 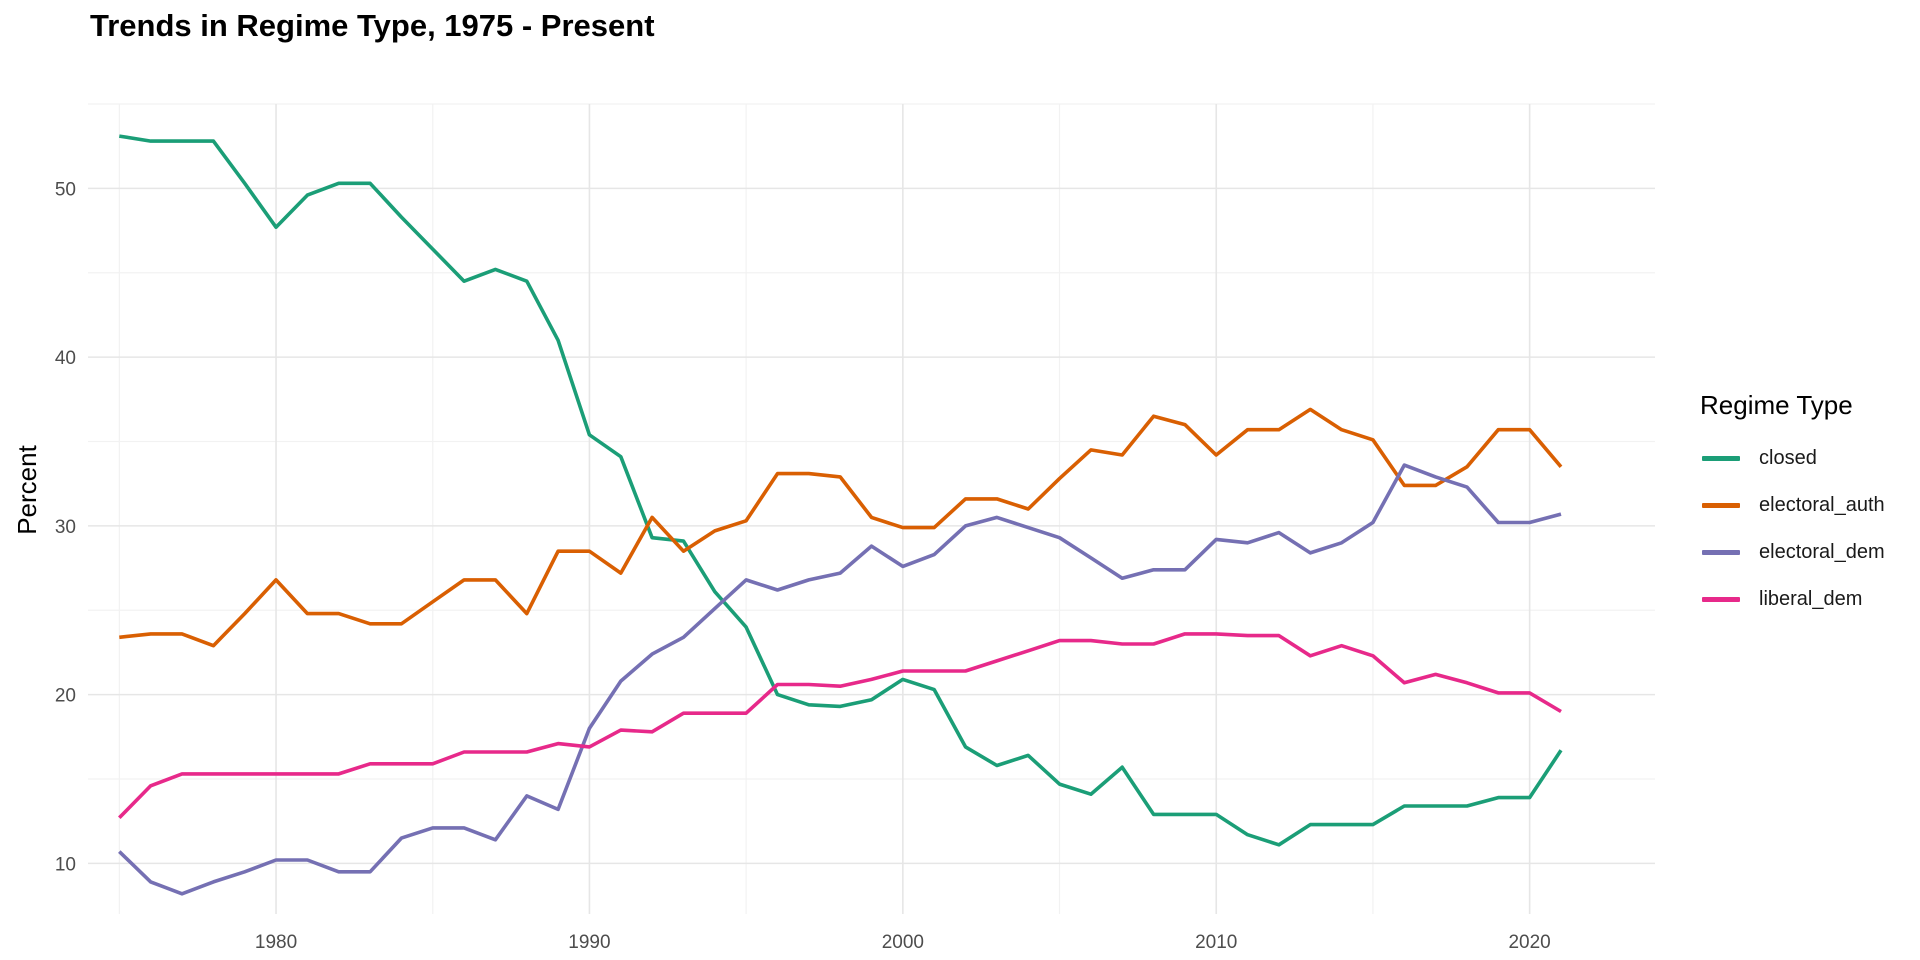 What do you see at coordinates (65, 358) in the screenshot?
I see `y-tick-label: 40` at bounding box center [65, 358].